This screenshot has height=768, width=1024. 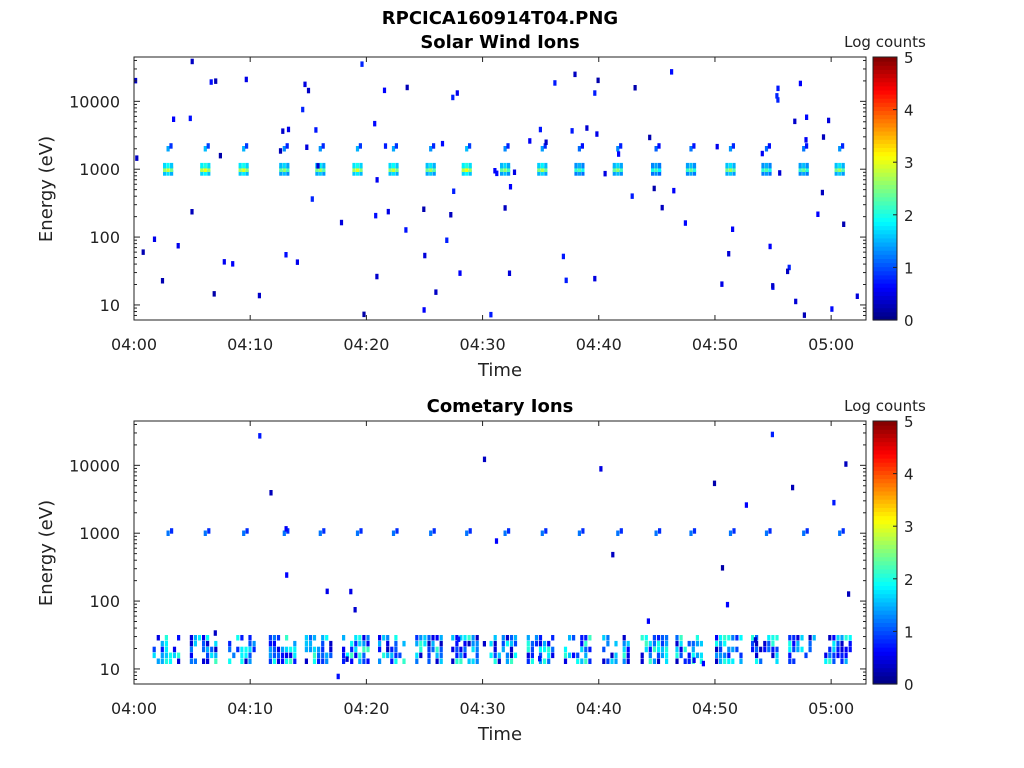 I want to click on colorbar-tick-label: 5, so click(x=909, y=58).